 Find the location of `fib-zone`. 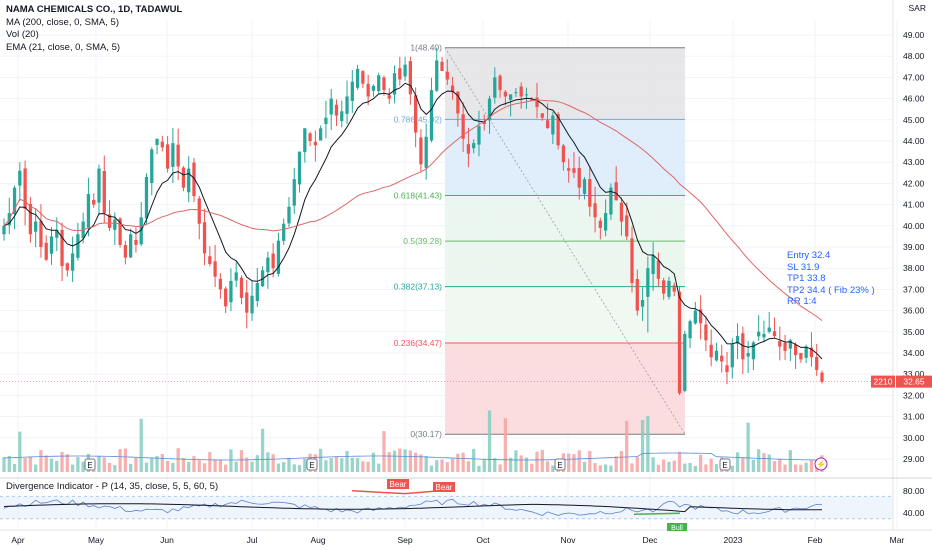

fib-zone is located at coordinates (565, 389).